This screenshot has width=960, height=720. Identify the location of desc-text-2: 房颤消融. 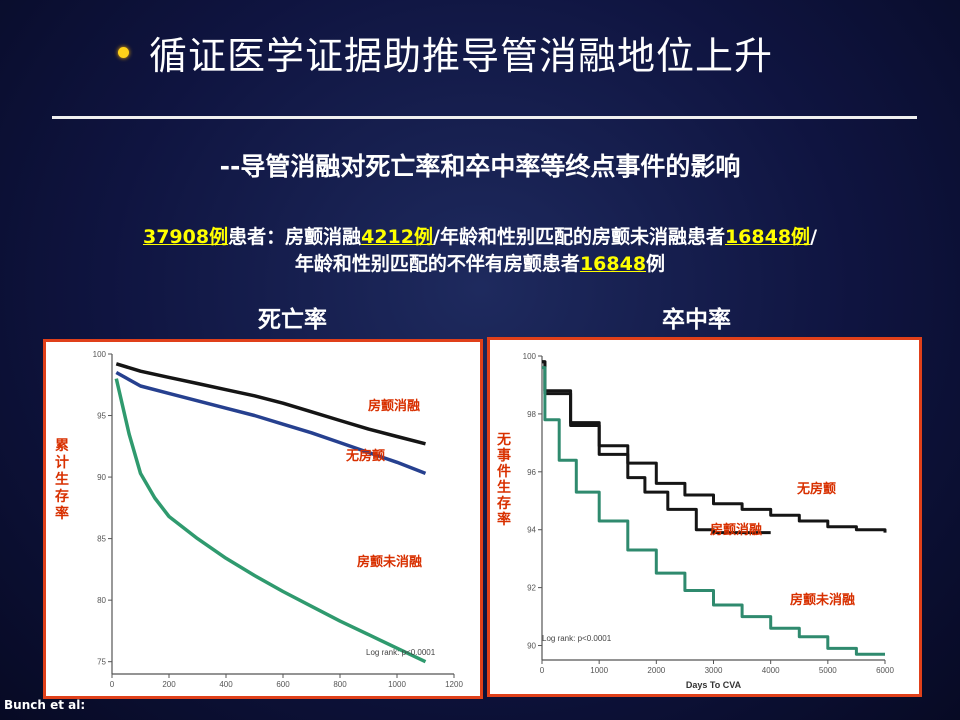
(323, 237).